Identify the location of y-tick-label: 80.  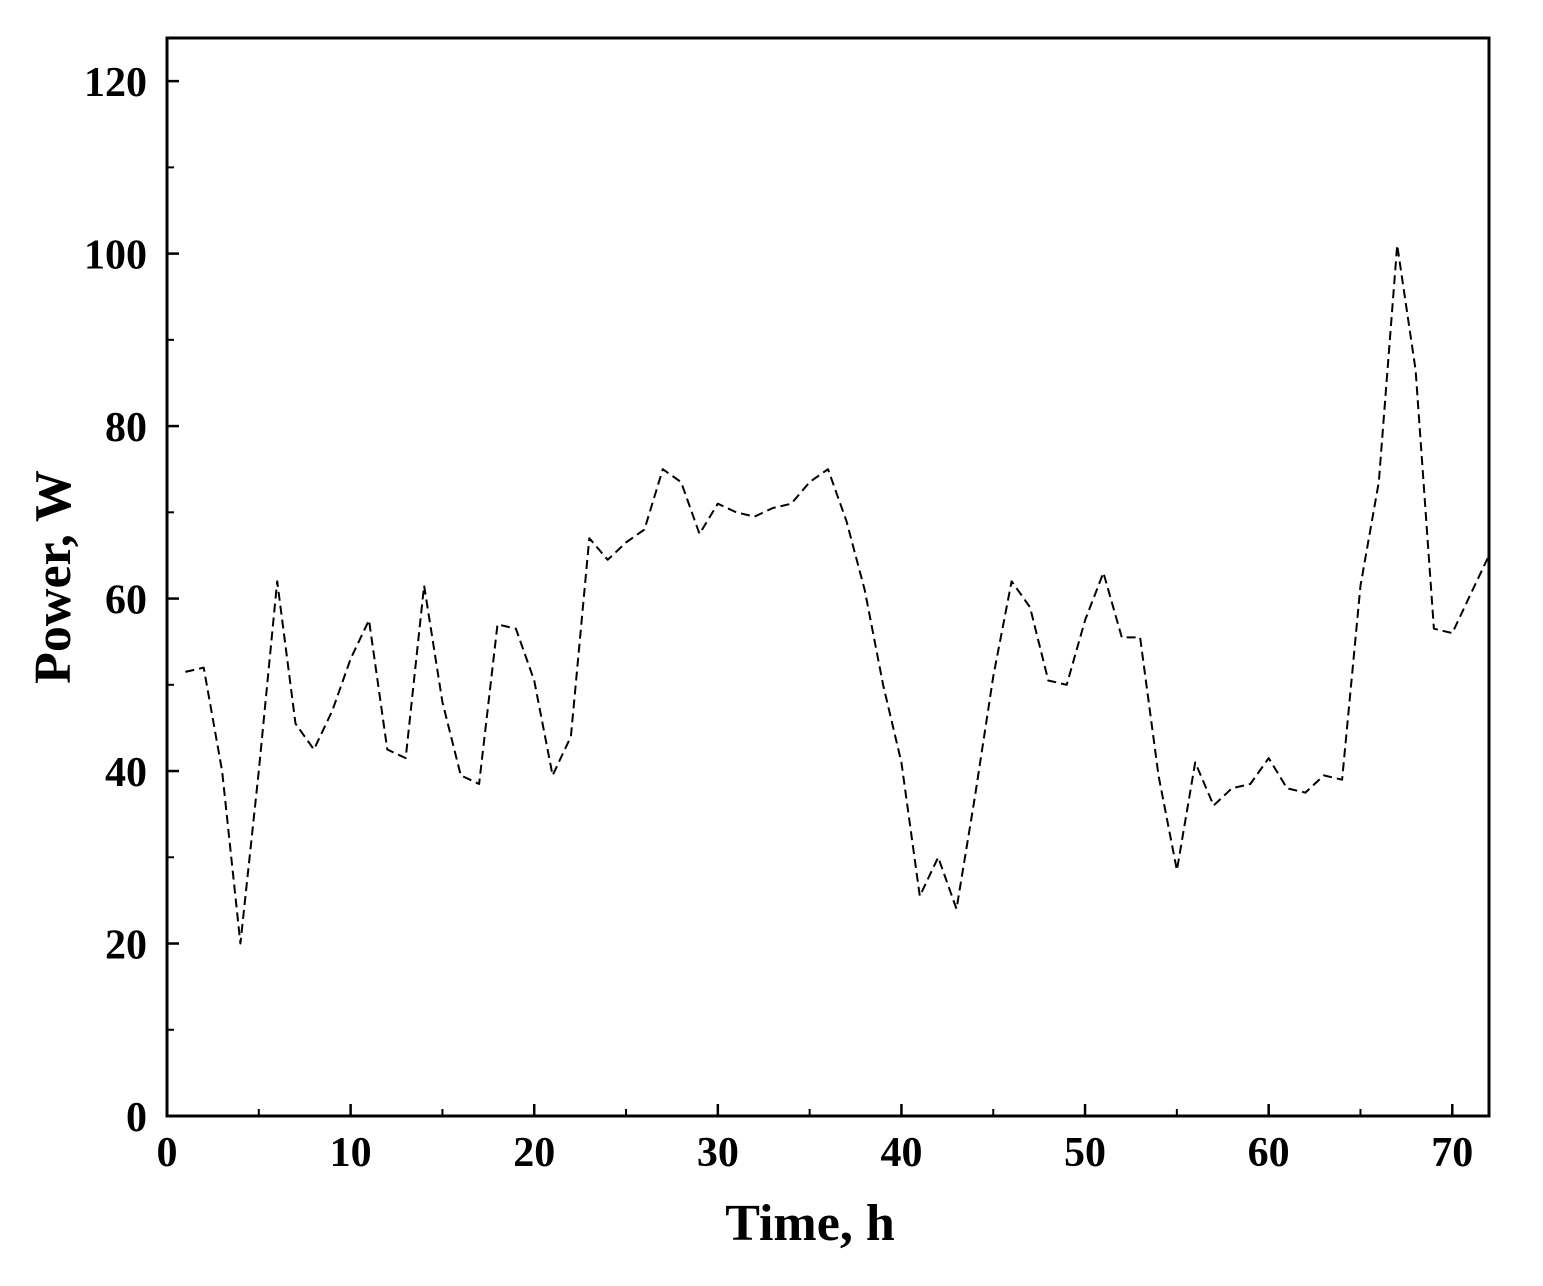
(126, 428).